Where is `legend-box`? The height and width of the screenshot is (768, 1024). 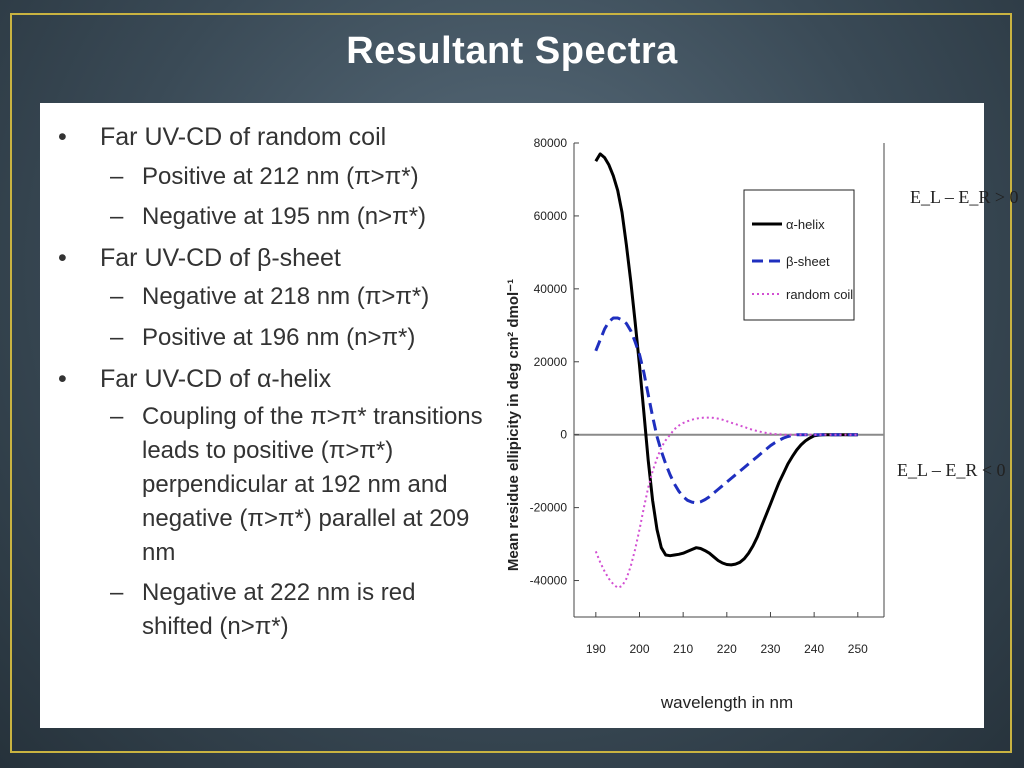
legend-box is located at coordinates (799, 255).